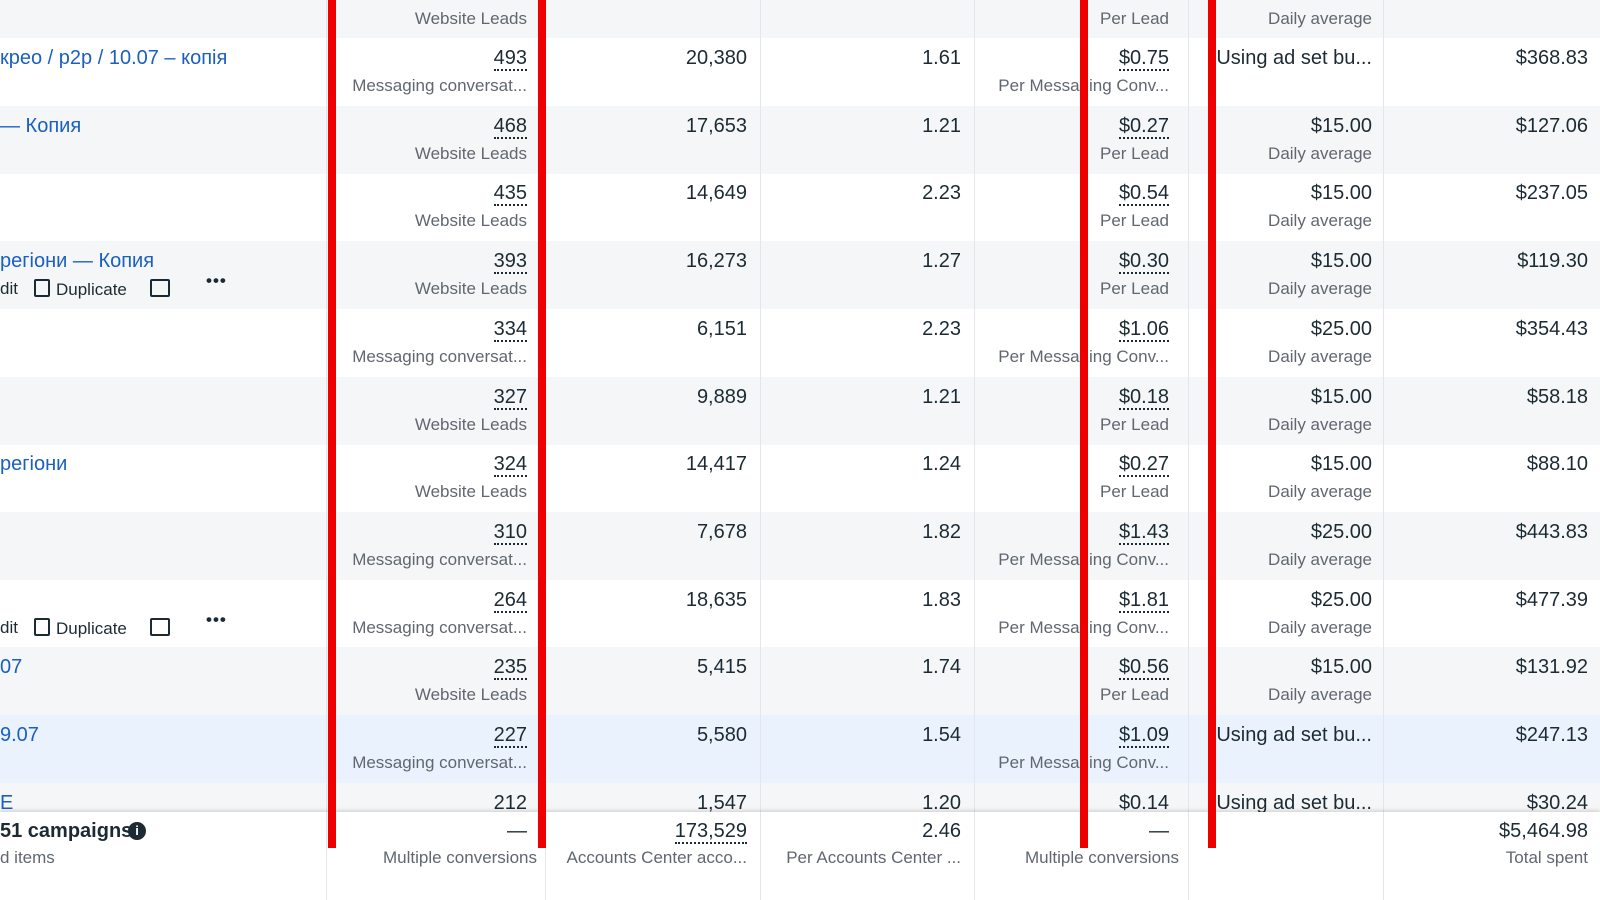 The image size is (1600, 900). Describe the element at coordinates (27, 857) in the screenshot. I see `items-label: d items` at that location.